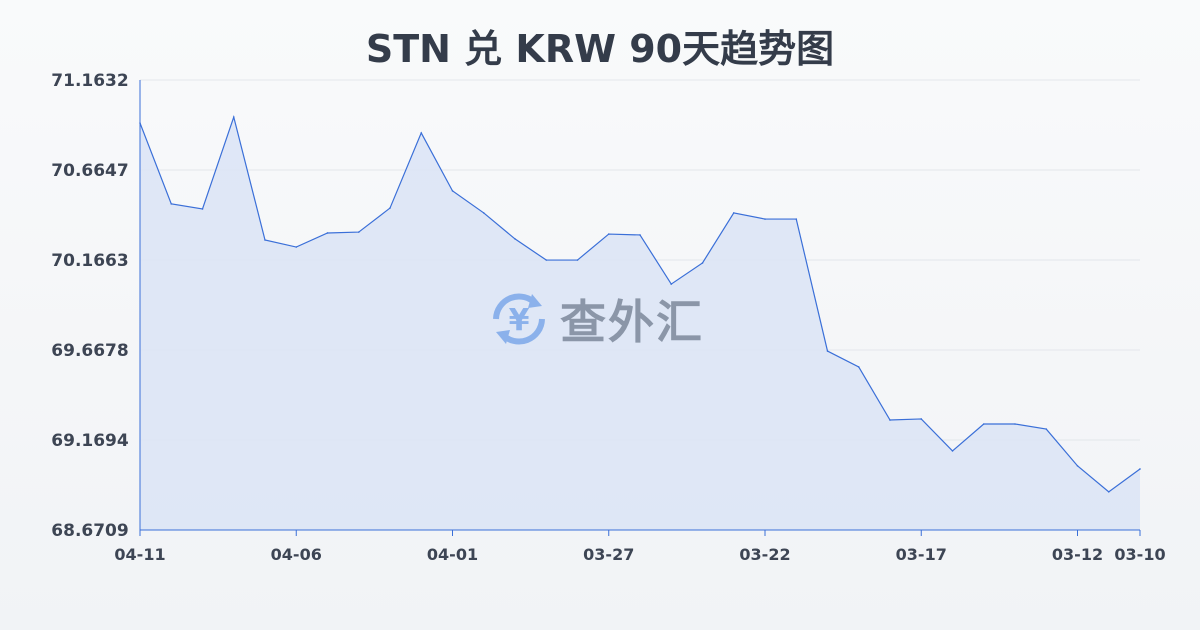 The width and height of the screenshot is (1200, 630). What do you see at coordinates (608, 554) in the screenshot?
I see `x-tick-label: 03-27` at bounding box center [608, 554].